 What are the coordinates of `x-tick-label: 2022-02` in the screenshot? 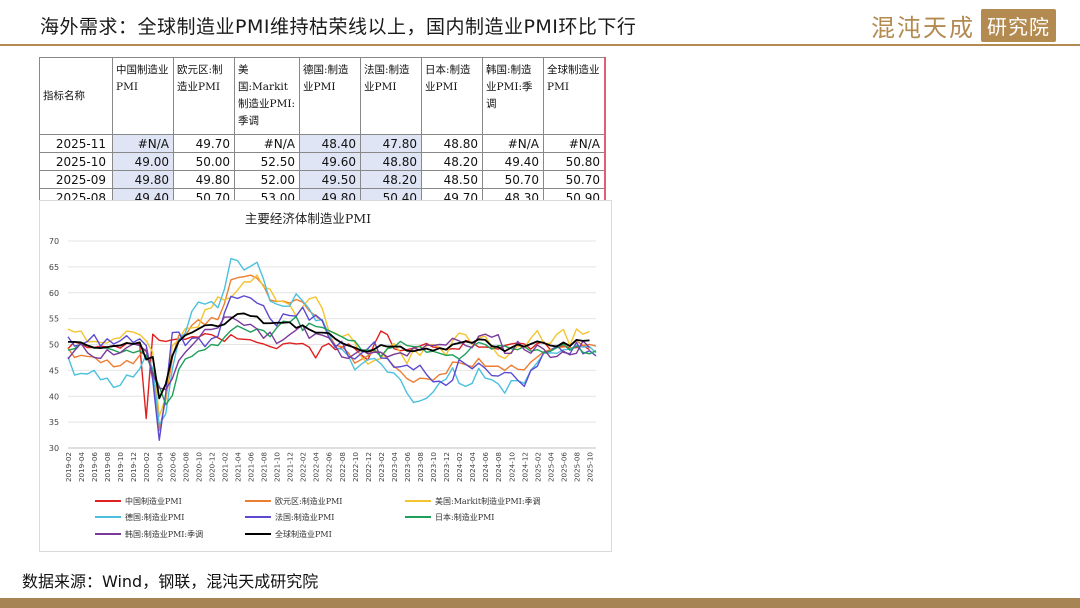 It's located at (303, 467).